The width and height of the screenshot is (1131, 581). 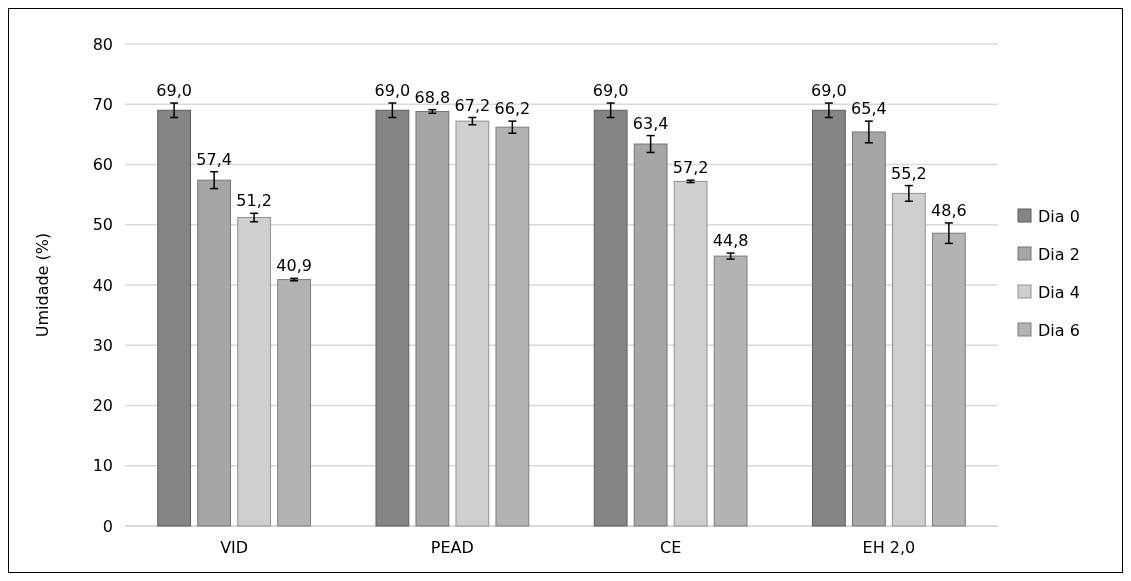 What do you see at coordinates (889, 547) in the screenshot?
I see `x-tick-label: EH 2,0` at bounding box center [889, 547].